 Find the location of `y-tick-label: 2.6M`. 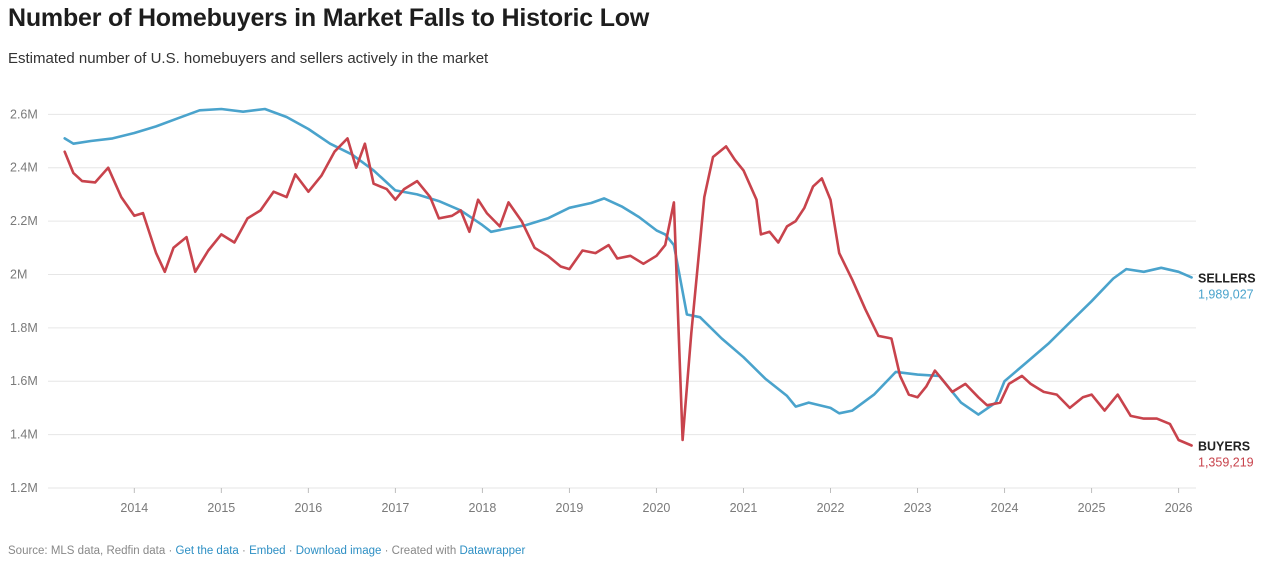

y-tick-label: 2.6M is located at coordinates (24, 114).